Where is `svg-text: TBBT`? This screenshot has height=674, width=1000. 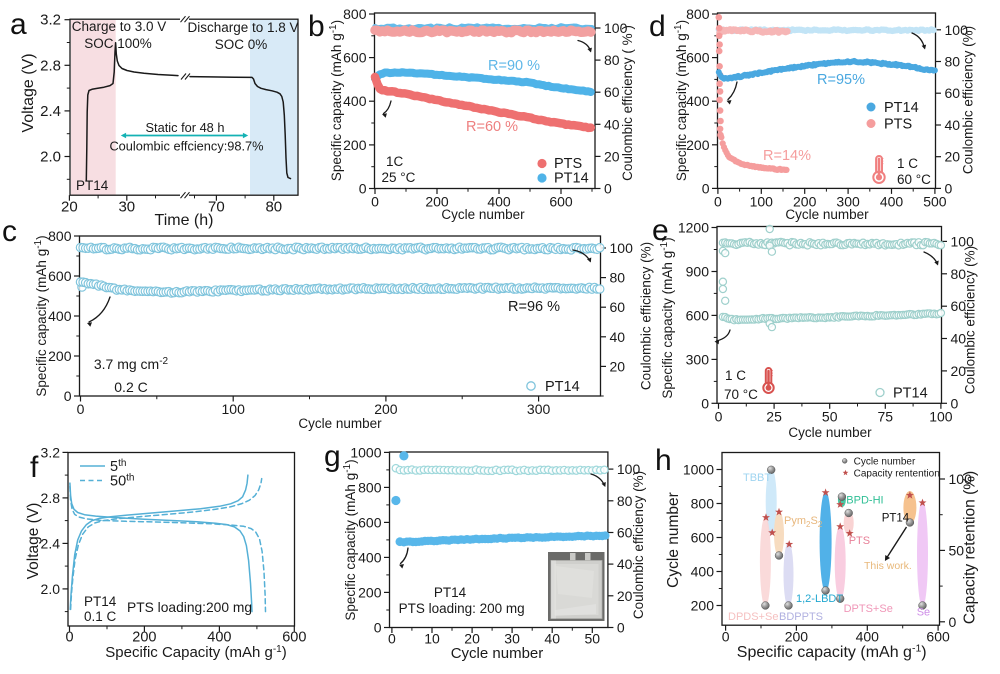 svg-text: TBBT is located at coordinates (757, 478).